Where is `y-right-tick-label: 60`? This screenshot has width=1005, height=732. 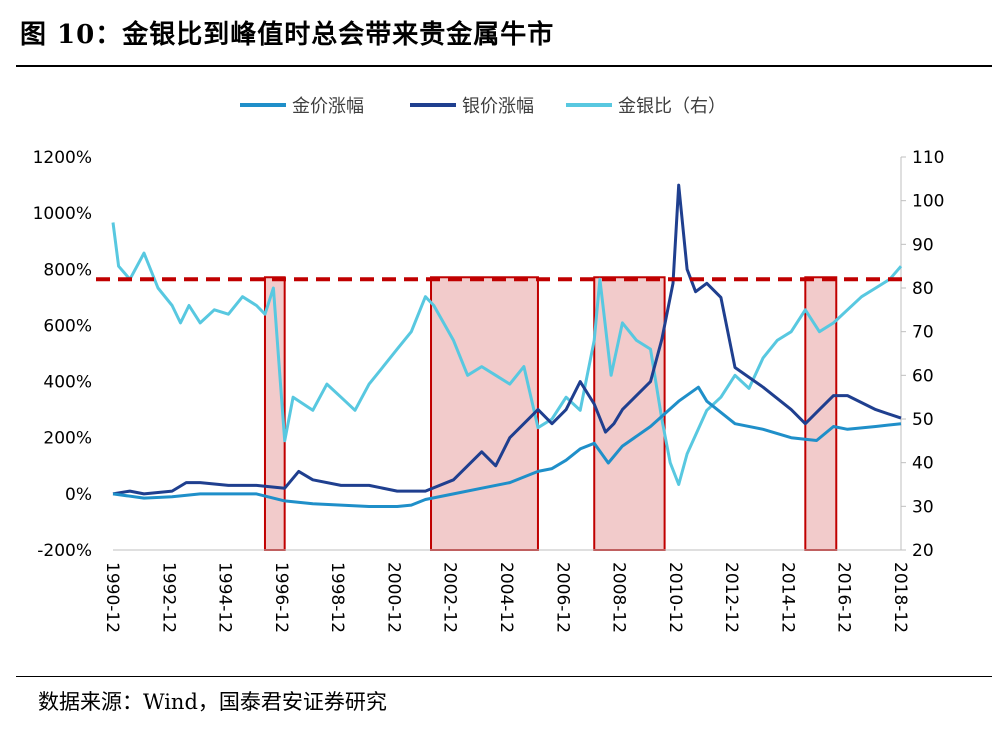 y-right-tick-label: 60 is located at coordinates (923, 376).